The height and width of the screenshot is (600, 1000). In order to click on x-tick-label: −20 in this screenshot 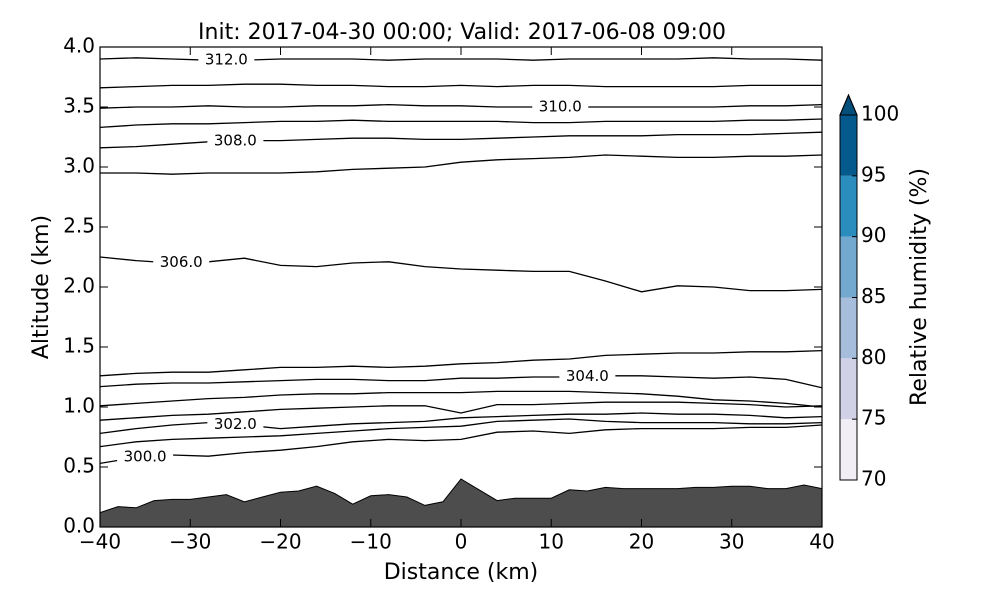, I will do `click(280, 542)`.